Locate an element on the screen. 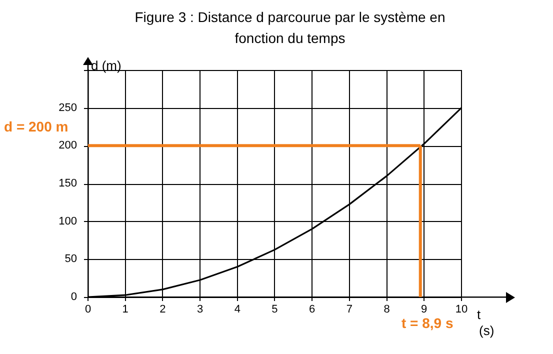 The width and height of the screenshot is (553, 354). x-tick-label: 3 is located at coordinates (200, 310).